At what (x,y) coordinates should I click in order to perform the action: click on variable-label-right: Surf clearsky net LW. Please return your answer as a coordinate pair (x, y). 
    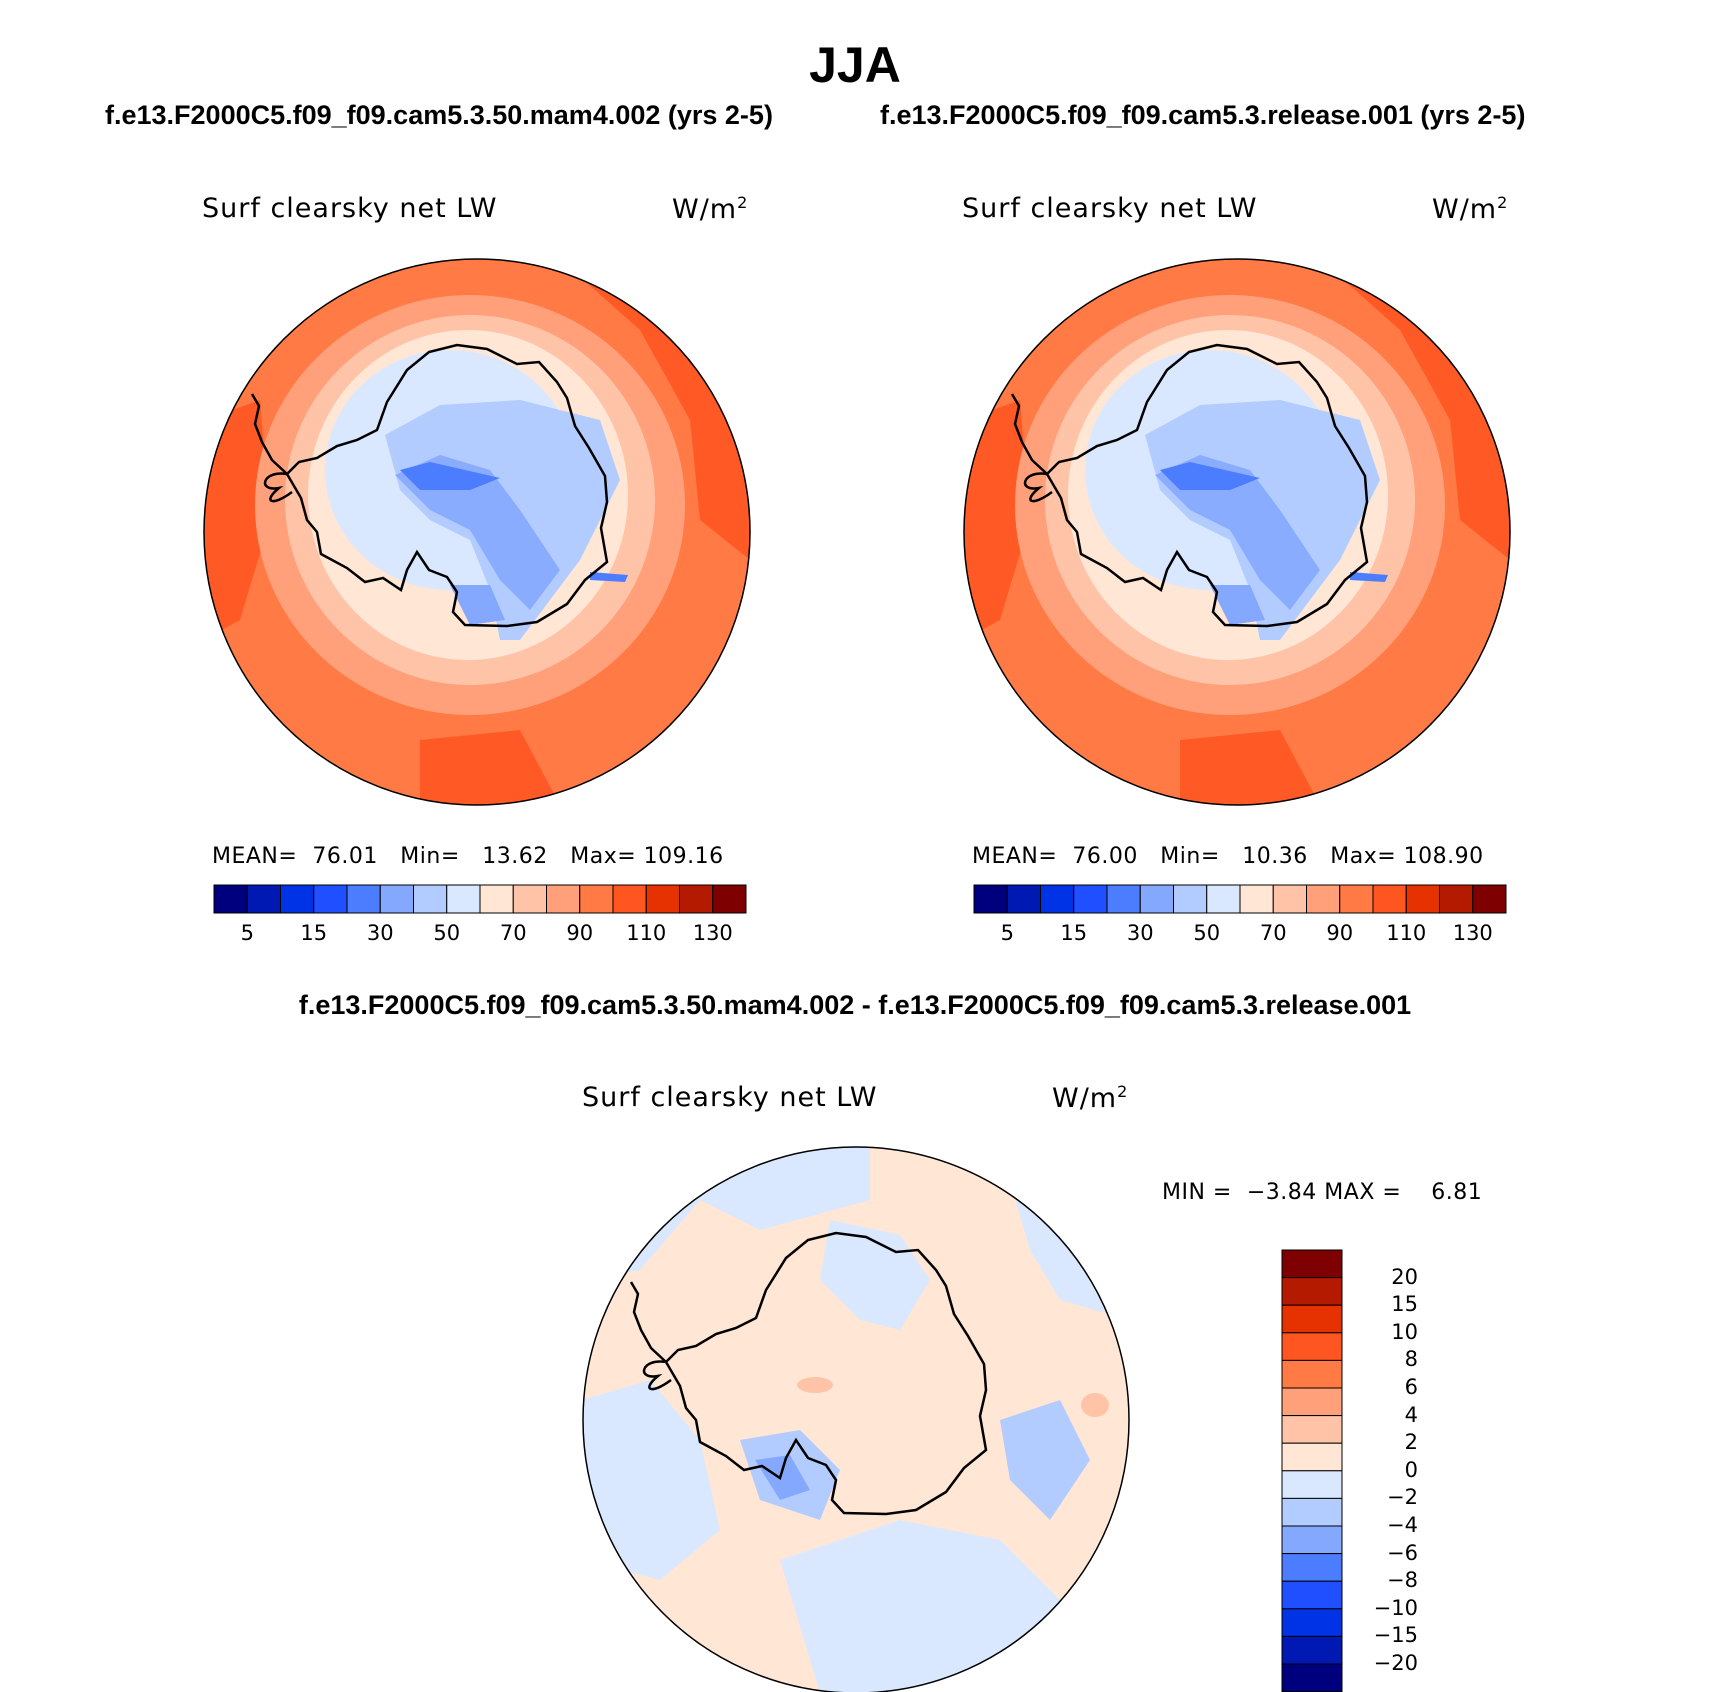
    Looking at the image, I should click on (1110, 208).